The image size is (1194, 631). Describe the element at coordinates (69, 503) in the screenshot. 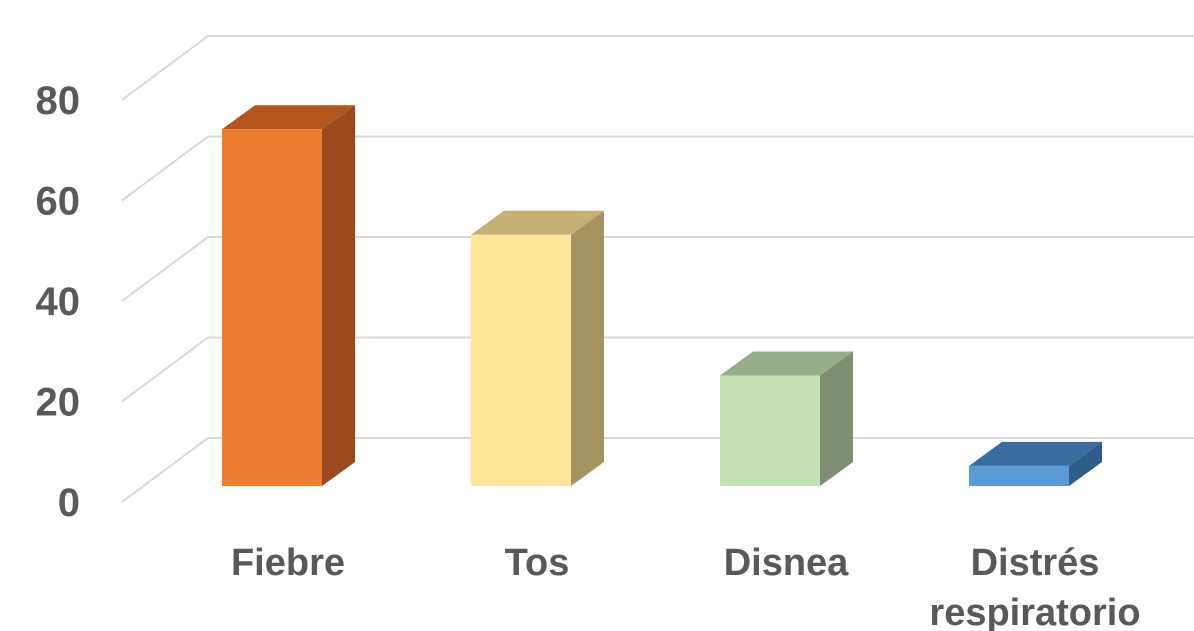

I see `y-tick-label-0: 0` at that location.